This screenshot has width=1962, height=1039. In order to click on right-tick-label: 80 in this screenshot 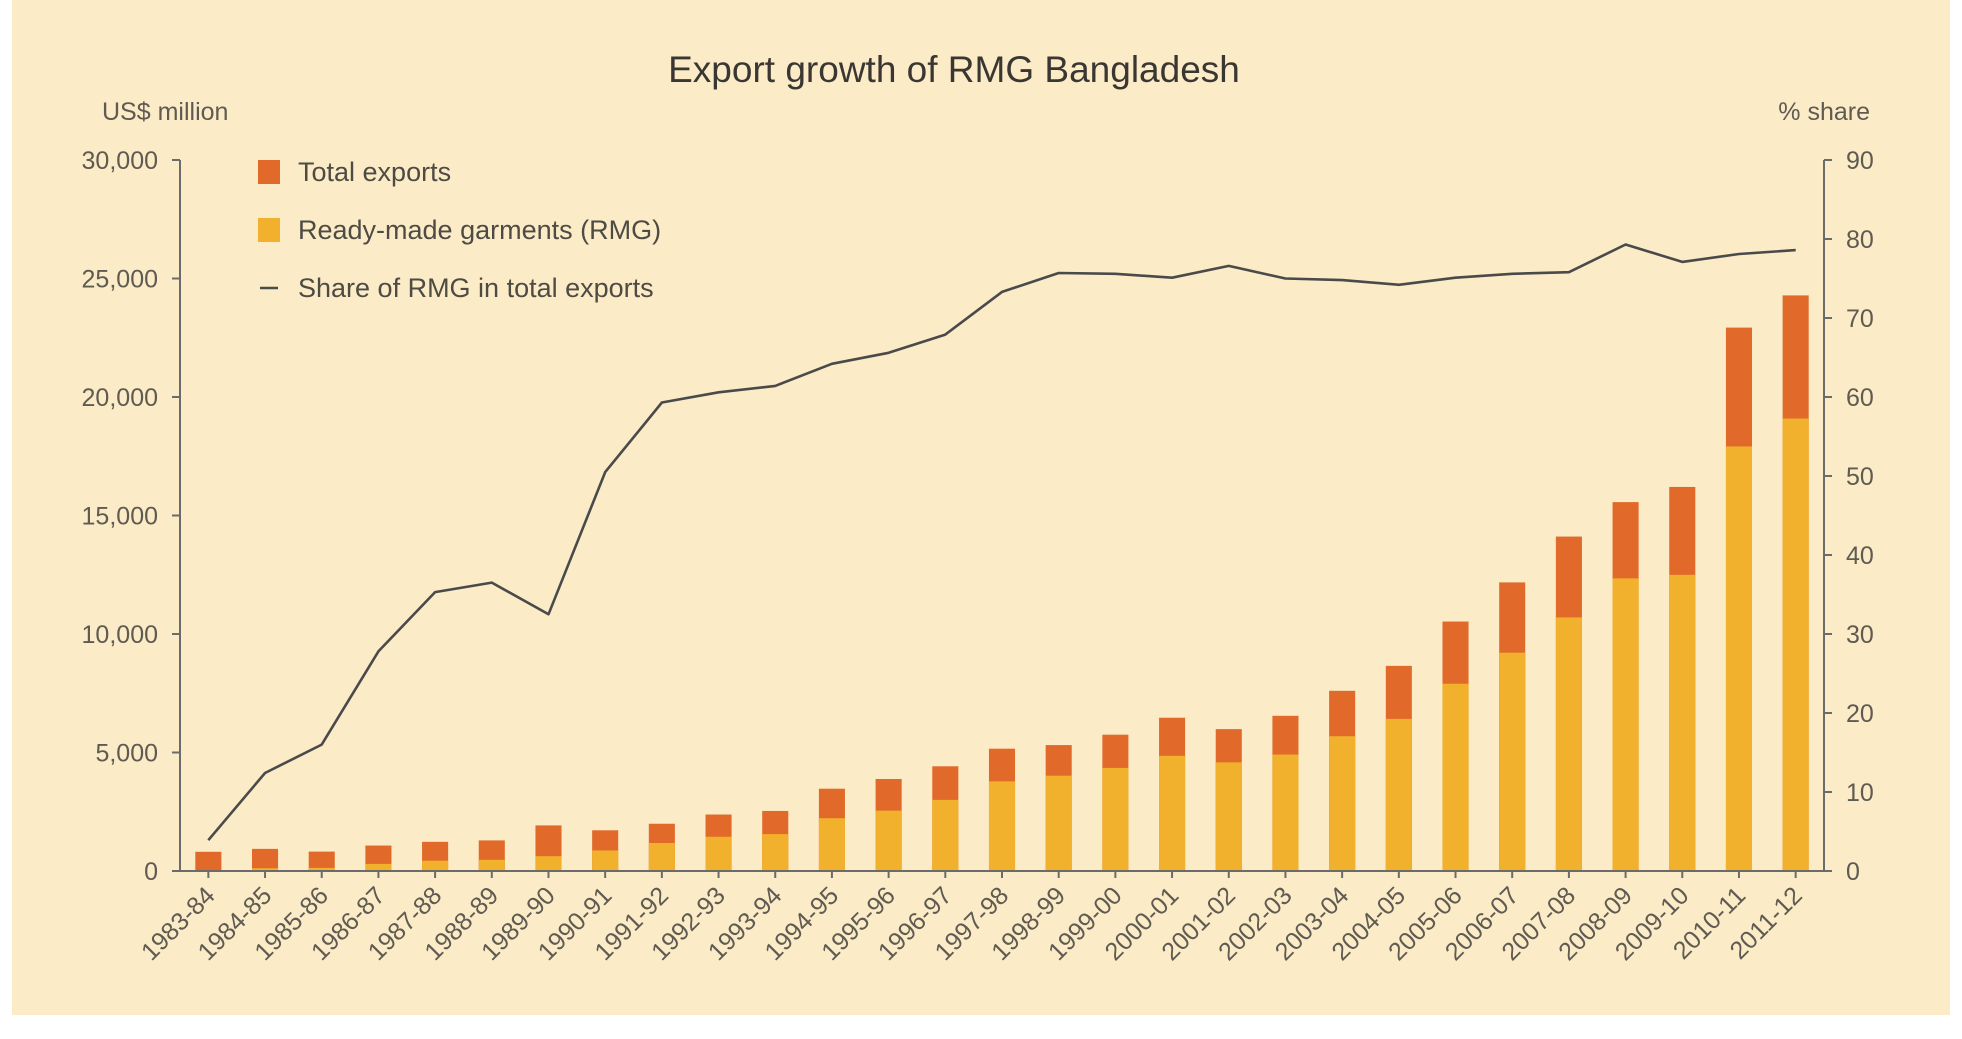, I will do `click(1860, 240)`.